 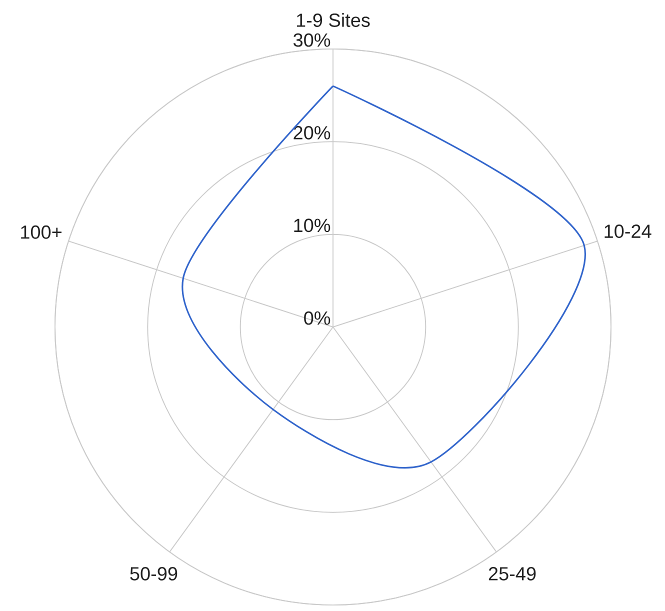 What do you see at coordinates (333, 20) in the screenshot?
I see `spoke-label: 1-9 Sites` at bounding box center [333, 20].